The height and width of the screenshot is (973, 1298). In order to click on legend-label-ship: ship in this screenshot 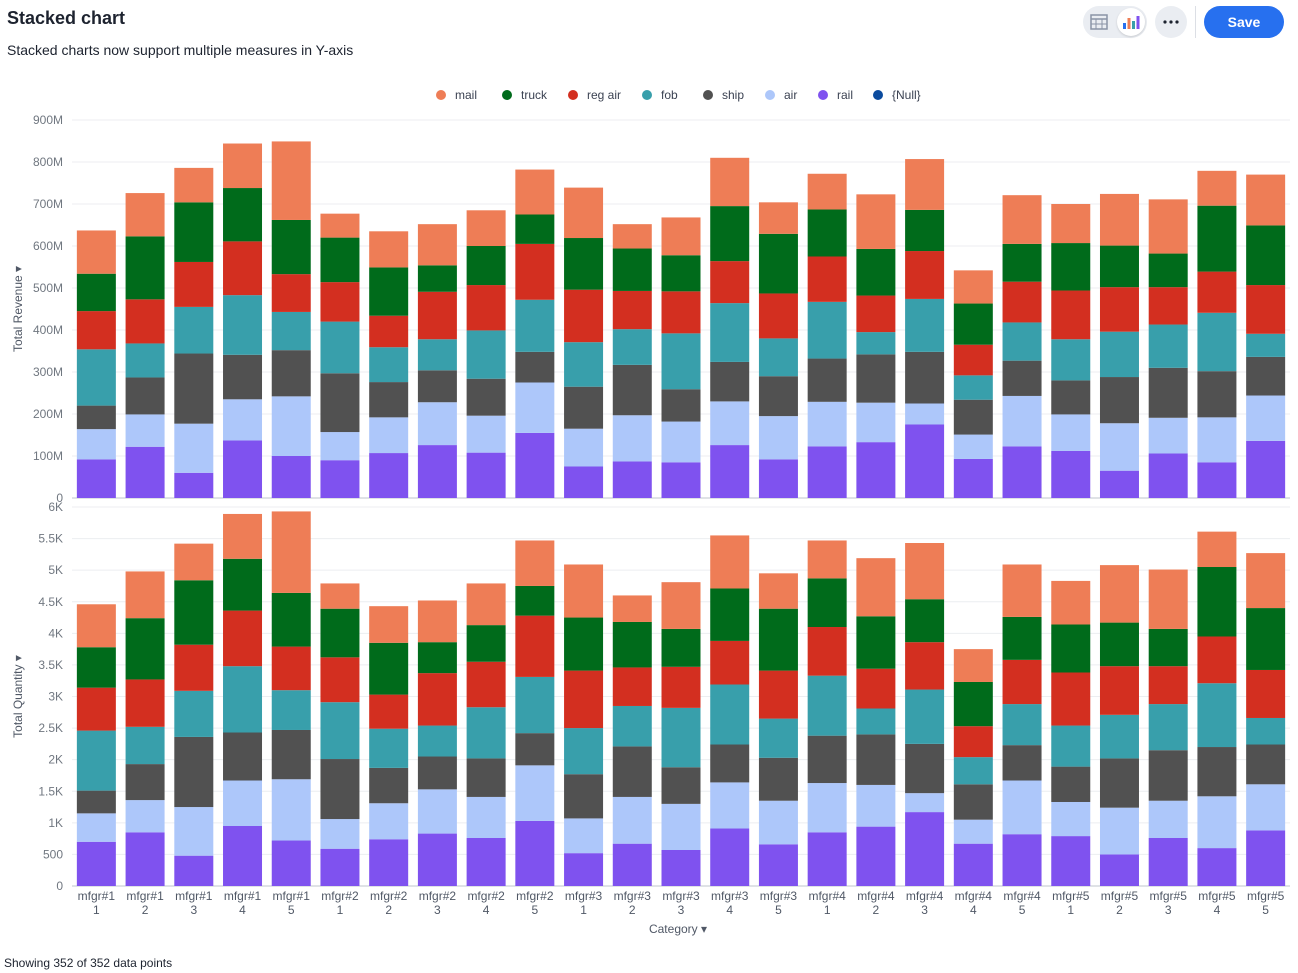, I will do `click(733, 95)`.